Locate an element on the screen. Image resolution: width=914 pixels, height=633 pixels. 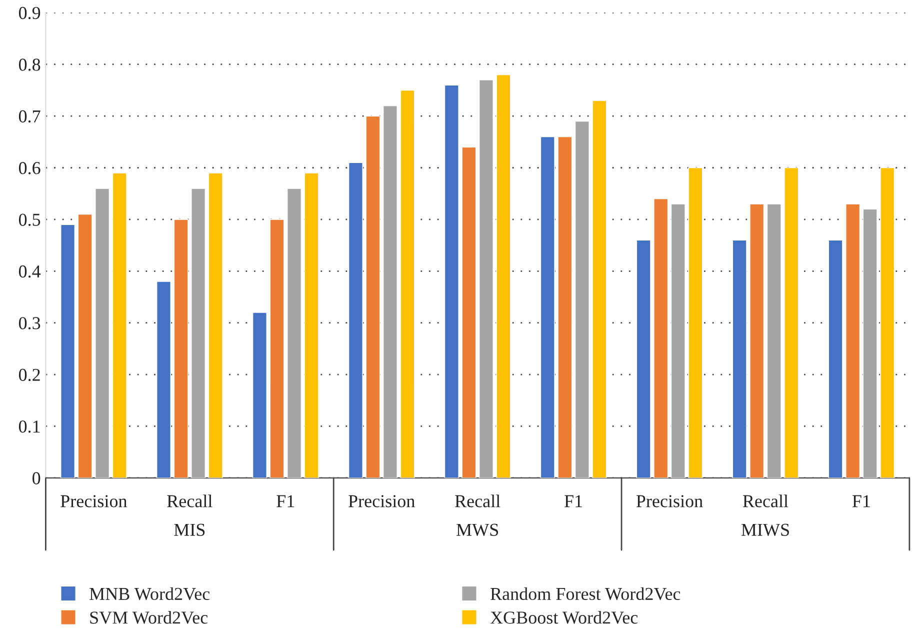
text: MWS is located at coordinates (477, 530).